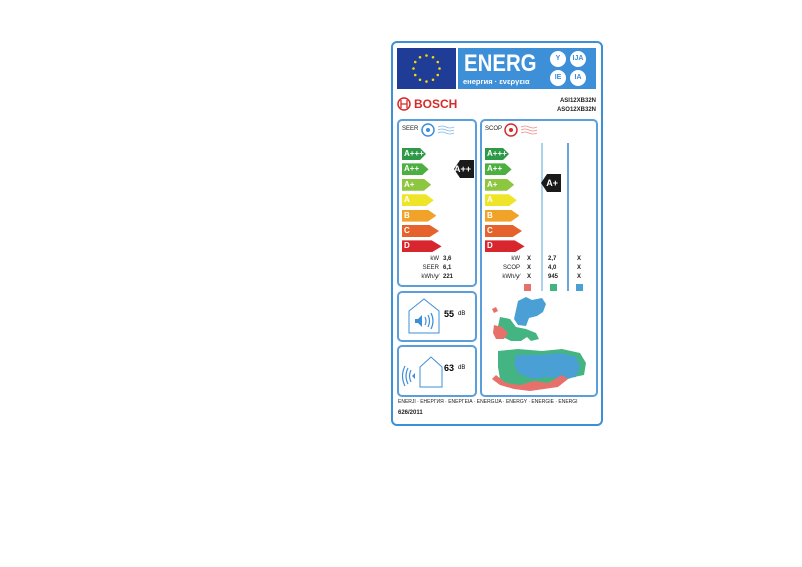 The width and height of the screenshot is (802, 567). Describe the element at coordinates (464, 169) in the screenshot. I see `seer-rating-indicator: A++` at that location.